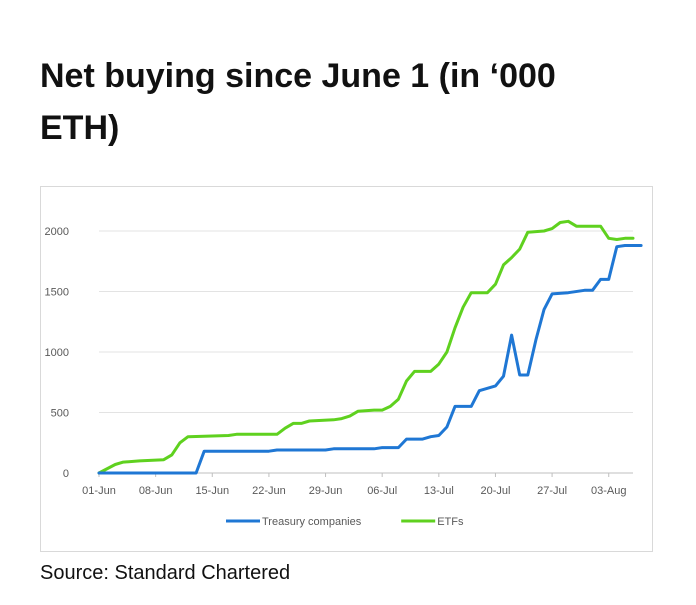 The width and height of the screenshot is (696, 605). I want to click on x-tick-label: 15-Jun, so click(212, 491).